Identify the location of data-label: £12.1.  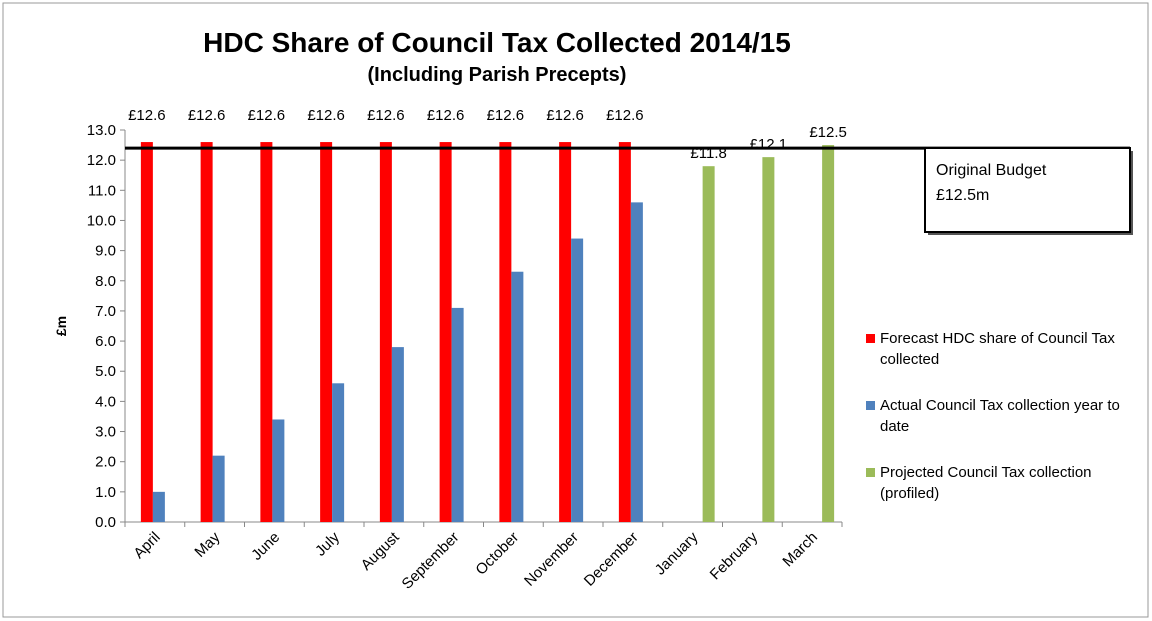
(769, 144).